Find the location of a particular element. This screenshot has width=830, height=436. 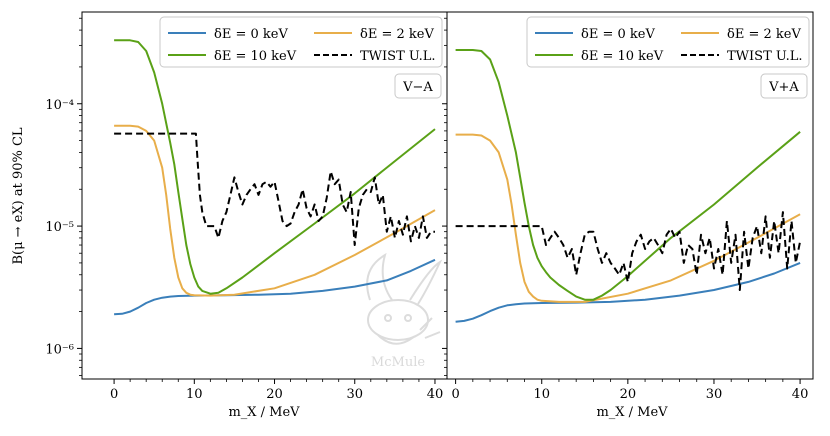

panel-right-xtick-label: 0 is located at coordinates (455, 394).